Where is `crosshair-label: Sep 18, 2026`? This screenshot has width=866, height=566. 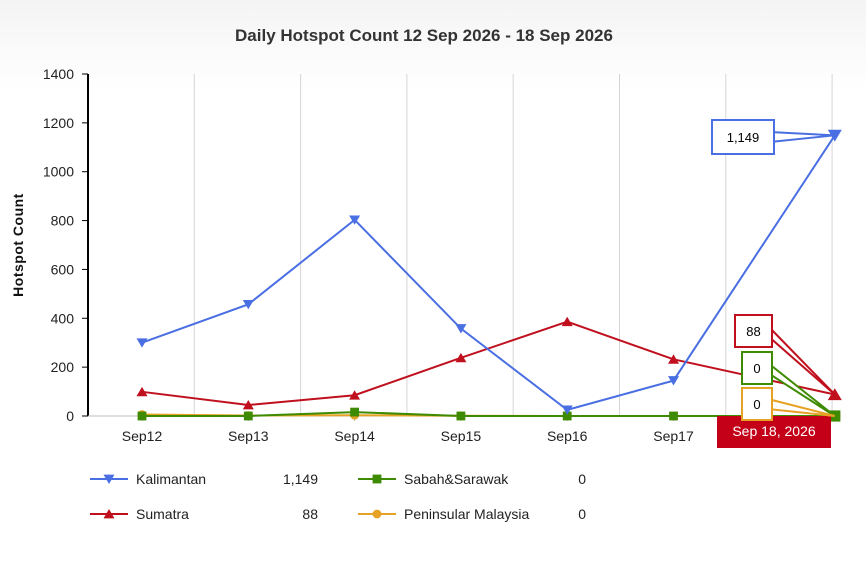 crosshair-label: Sep 18, 2026 is located at coordinates (774, 431).